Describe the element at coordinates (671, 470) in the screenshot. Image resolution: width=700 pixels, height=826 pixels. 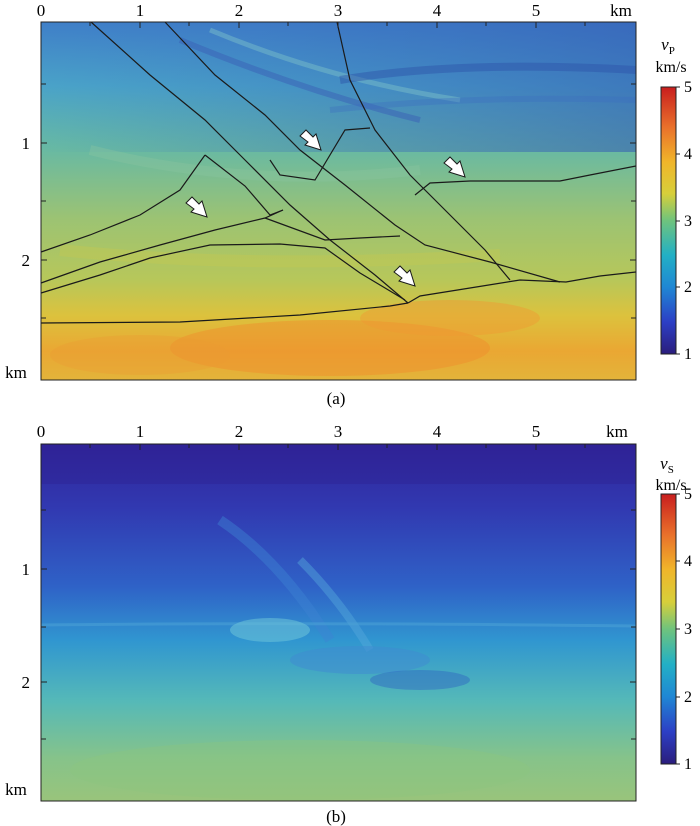
I see `colorbar-subscript: S` at that location.